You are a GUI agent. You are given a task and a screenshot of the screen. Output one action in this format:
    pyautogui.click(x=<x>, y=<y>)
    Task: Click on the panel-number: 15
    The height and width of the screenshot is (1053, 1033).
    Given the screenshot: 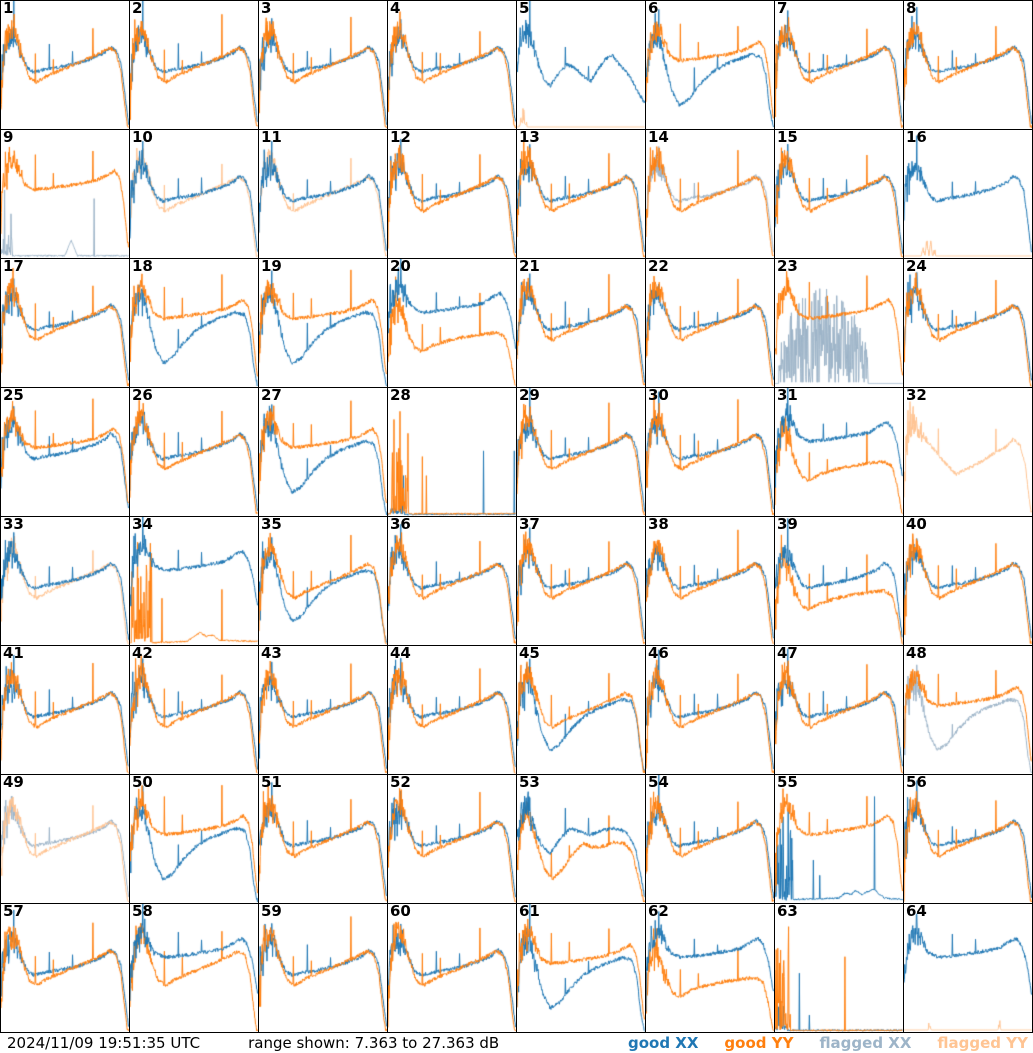 What is the action you would take?
    pyautogui.click(x=787, y=138)
    